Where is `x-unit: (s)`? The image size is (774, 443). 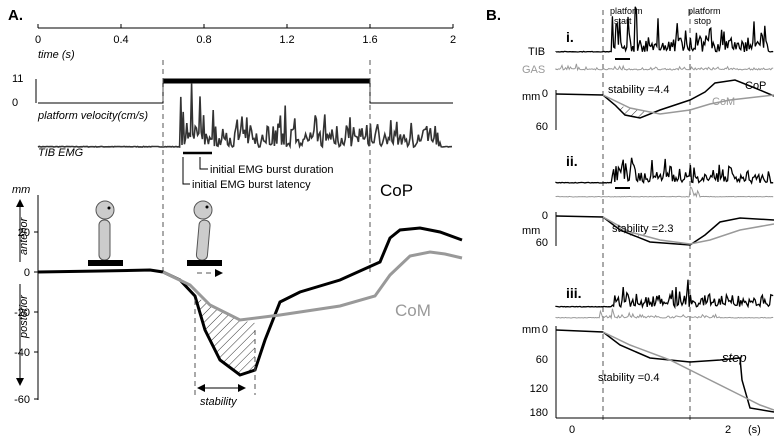 x-unit: (s) is located at coordinates (754, 430).